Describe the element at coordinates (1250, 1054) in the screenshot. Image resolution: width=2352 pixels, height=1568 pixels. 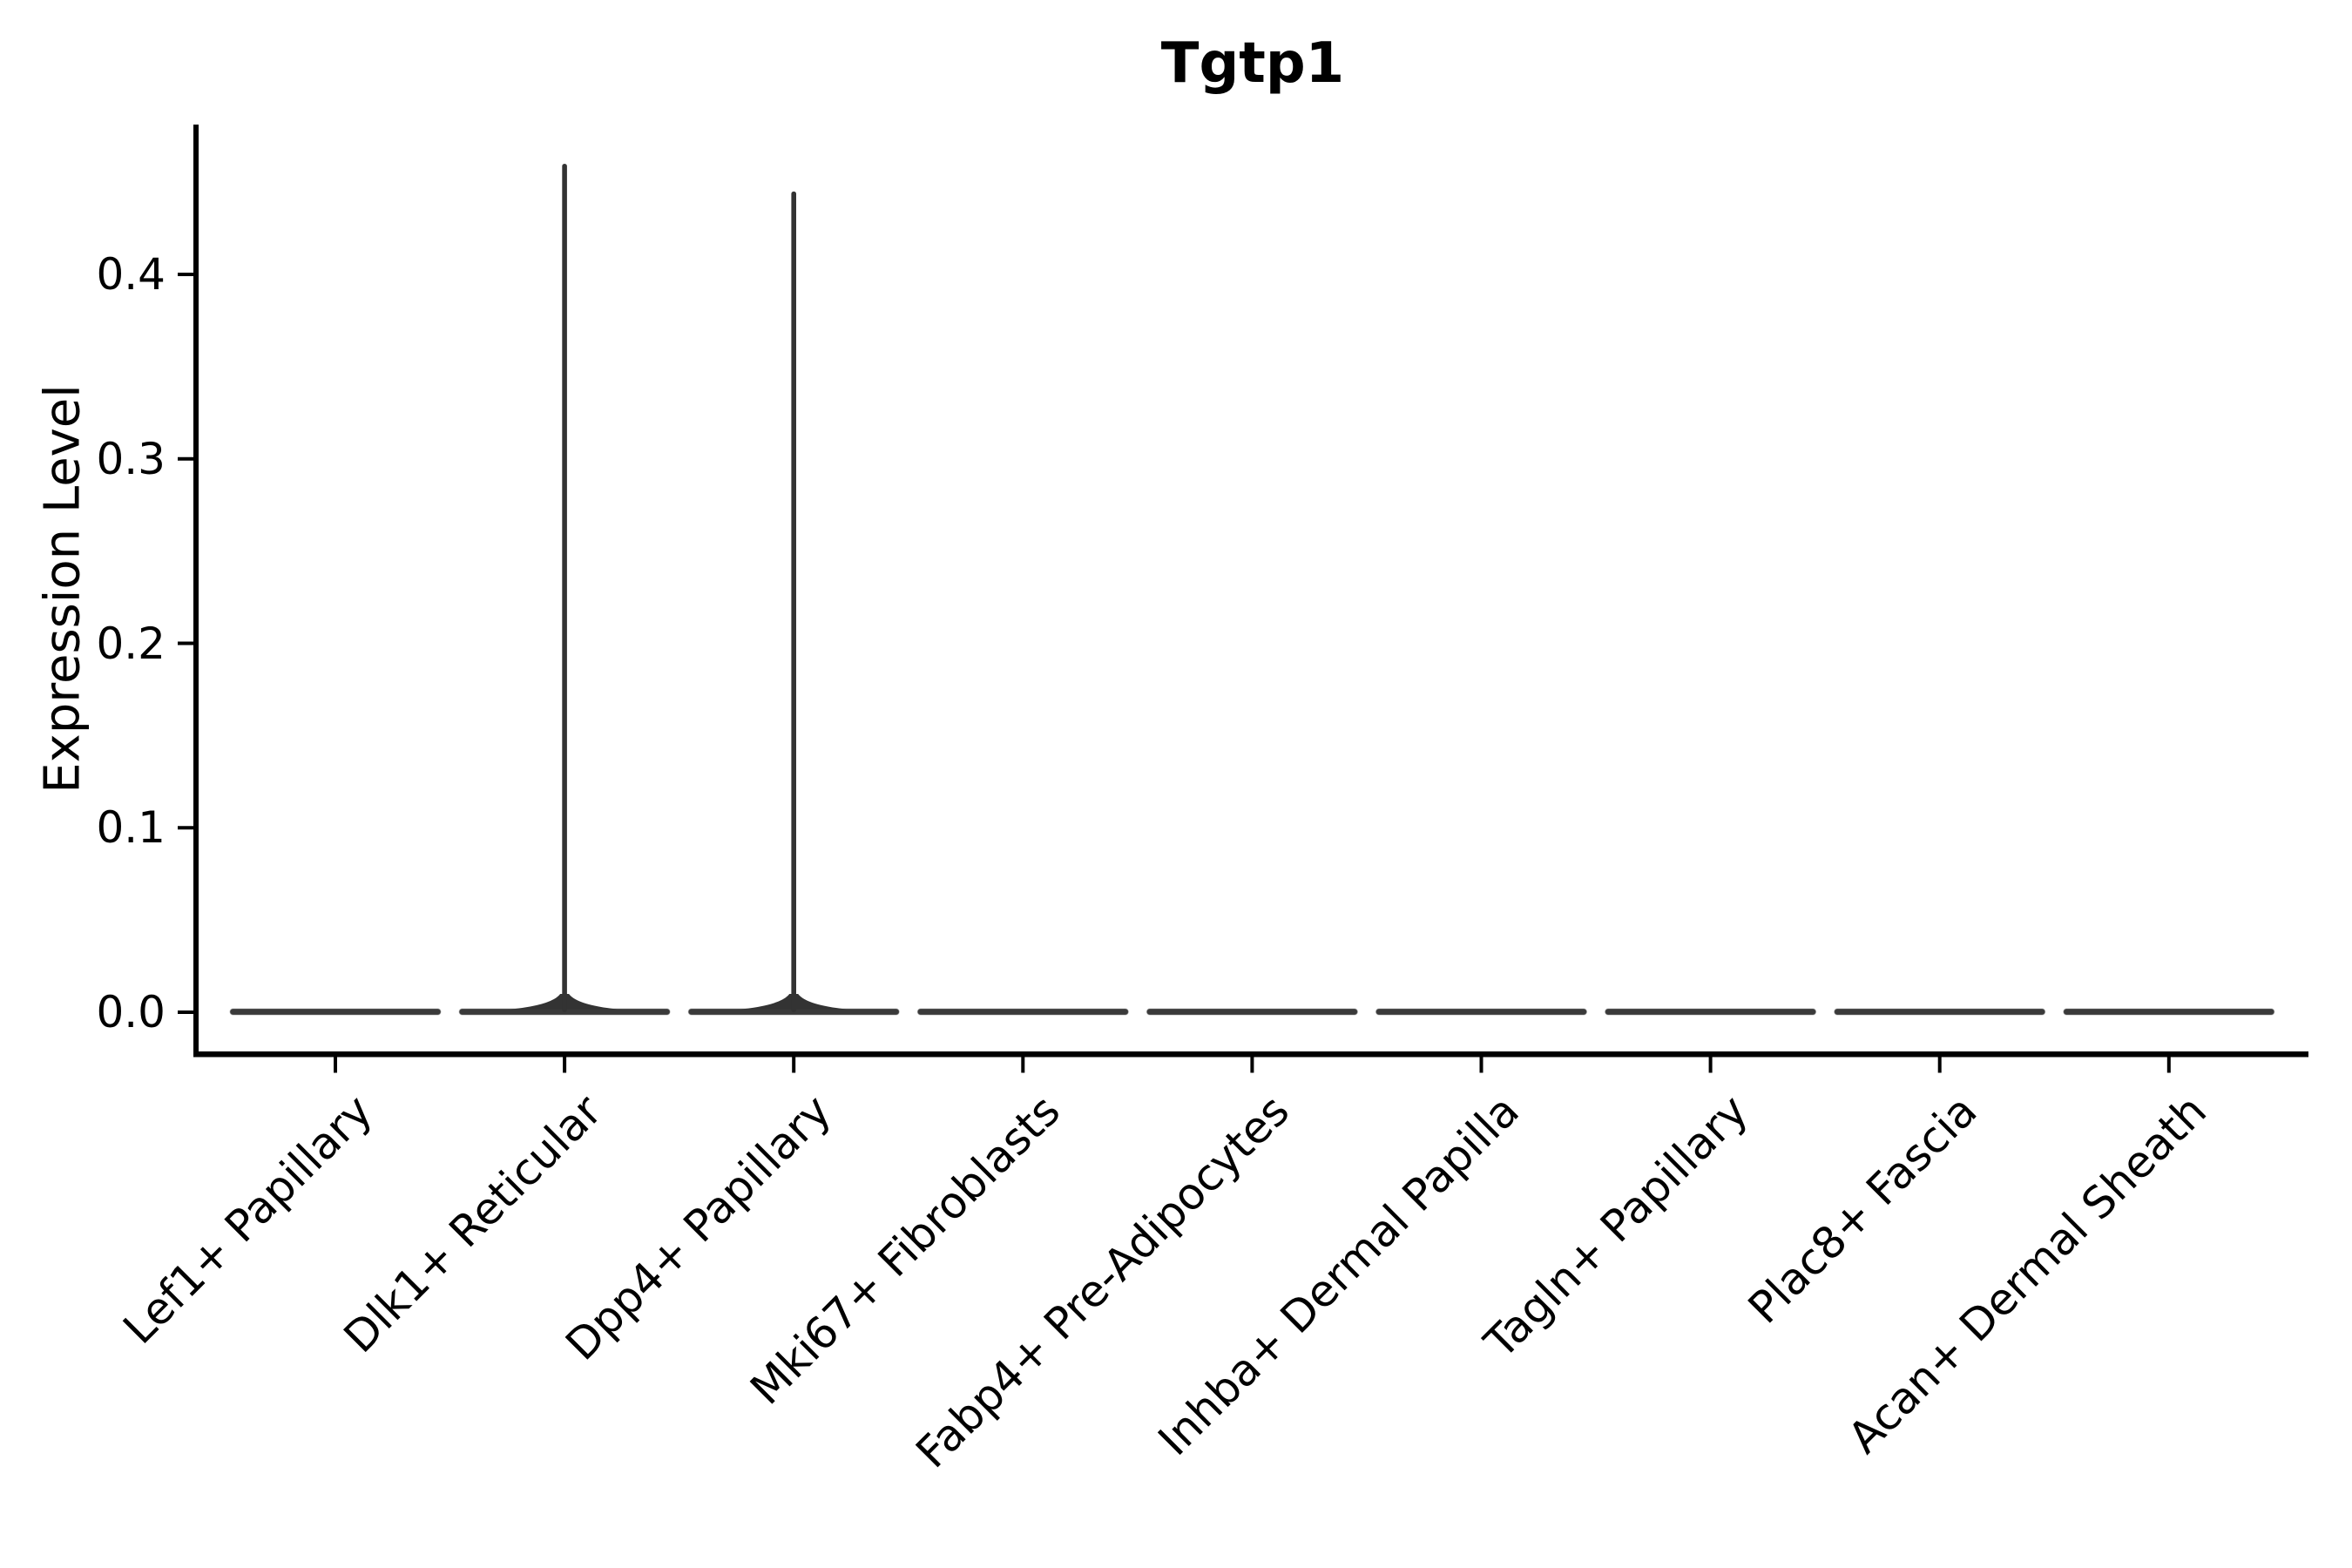
I see `bottom-spine` at that location.